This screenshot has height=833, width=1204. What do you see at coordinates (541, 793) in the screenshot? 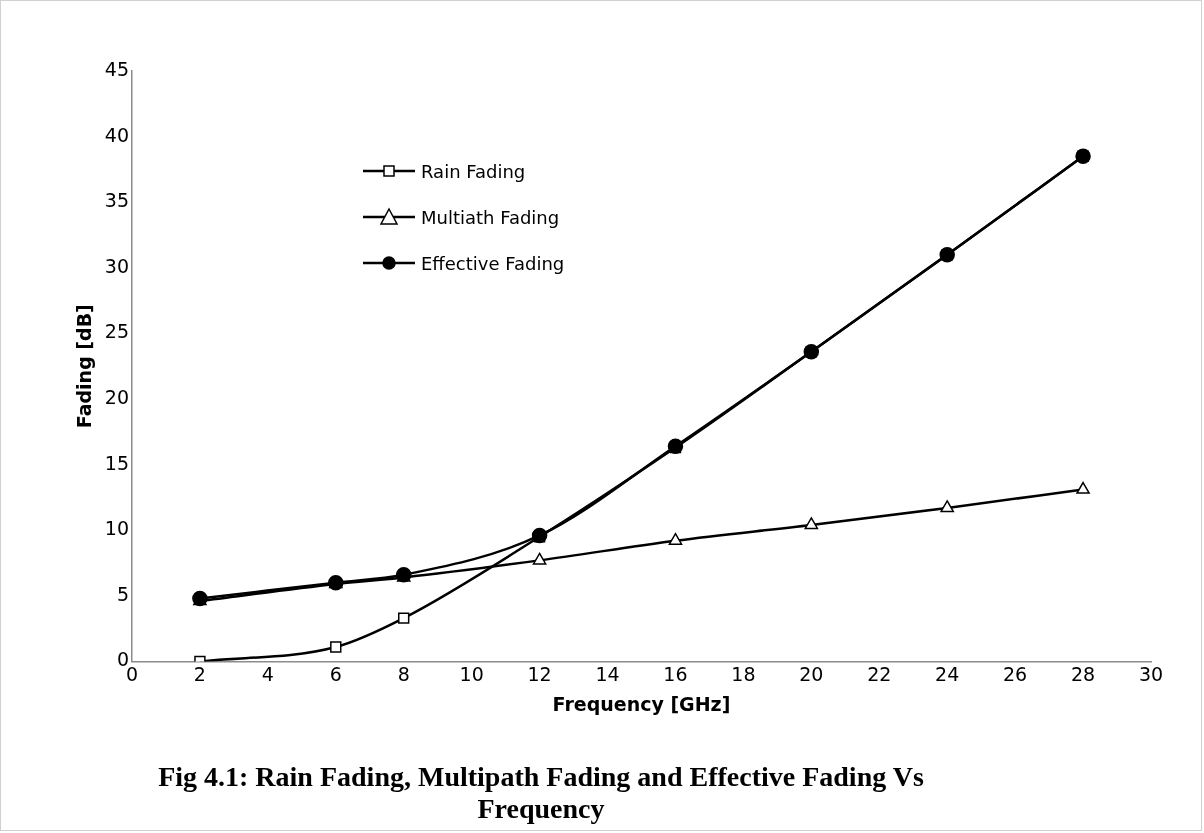
I see `text: Fig 4.1: Rain Fading, Multipath Fading and Effective Fading Vs Frequency` at bounding box center [541, 793].